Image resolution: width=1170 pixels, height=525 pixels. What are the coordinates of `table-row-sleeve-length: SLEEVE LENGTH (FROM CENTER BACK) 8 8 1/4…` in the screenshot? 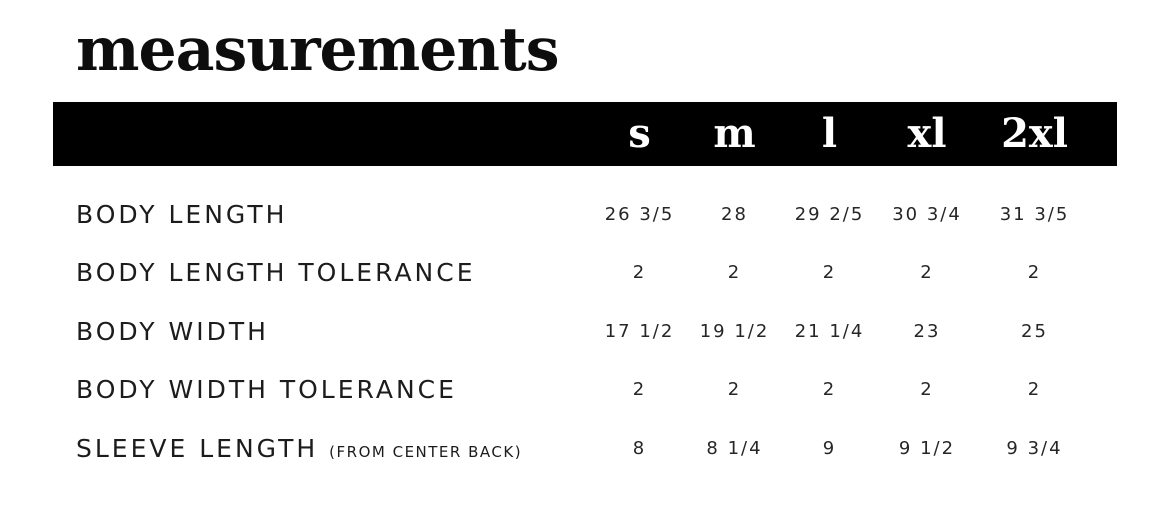 It's located at (585, 448).